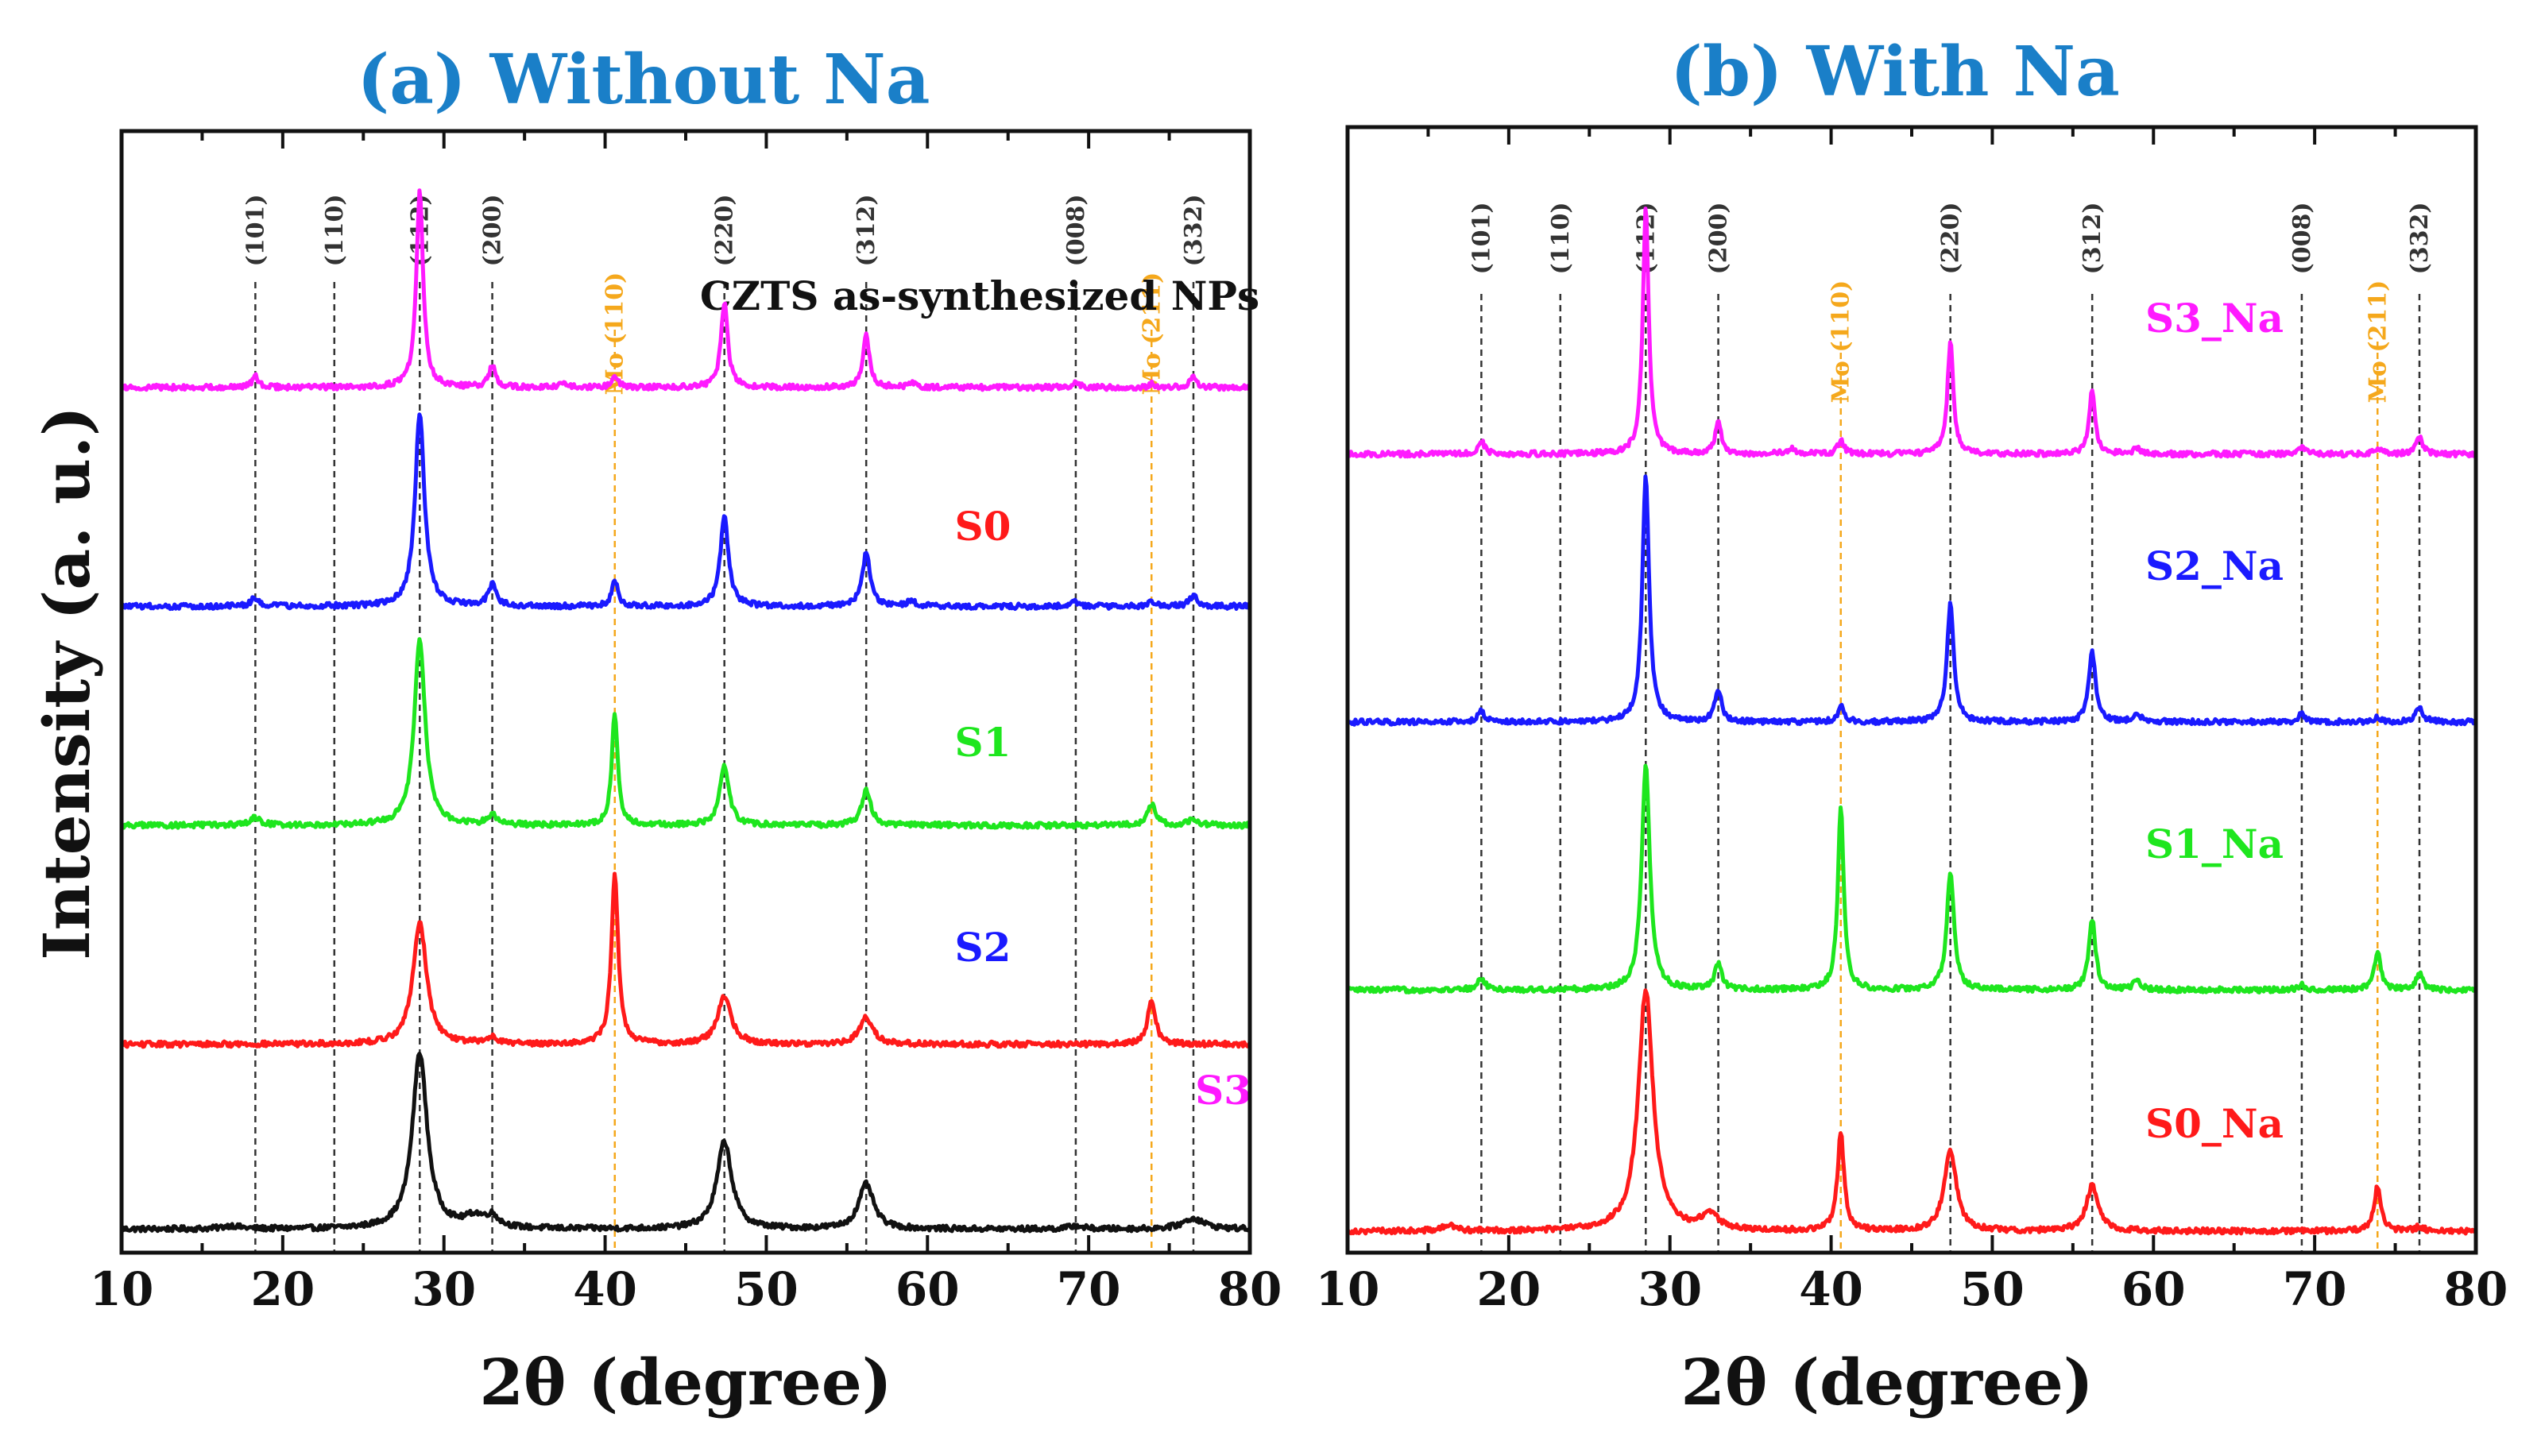 This screenshot has width=2541, height=1456. Describe the element at coordinates (983, 742) in the screenshot. I see `series-label-s1: S1` at that location.